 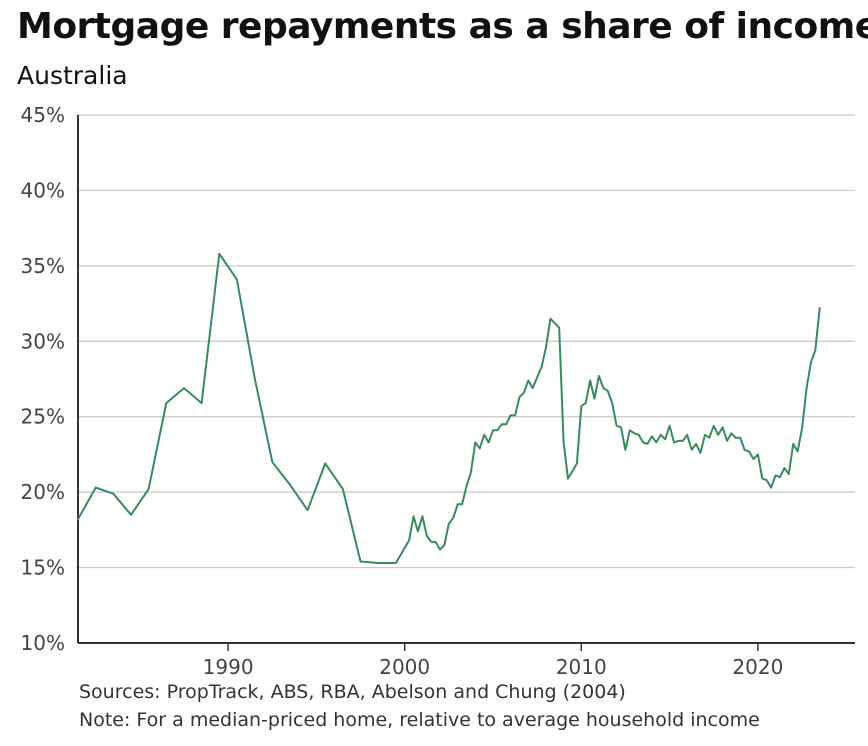 What do you see at coordinates (43, 643) in the screenshot?
I see `y-tick-label: 10%` at bounding box center [43, 643].